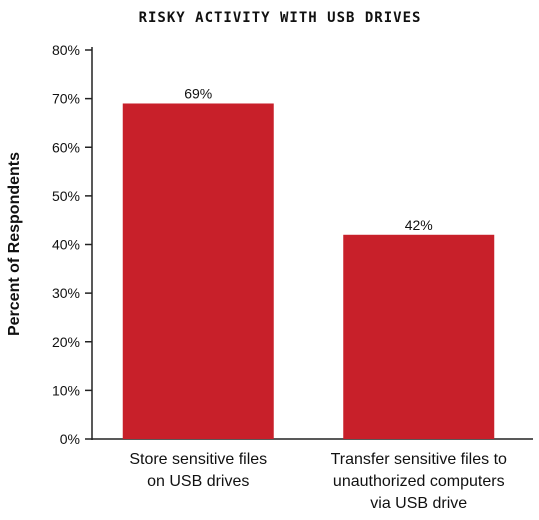  Describe the element at coordinates (198, 93) in the screenshot. I see `data-label: 69%` at that location.